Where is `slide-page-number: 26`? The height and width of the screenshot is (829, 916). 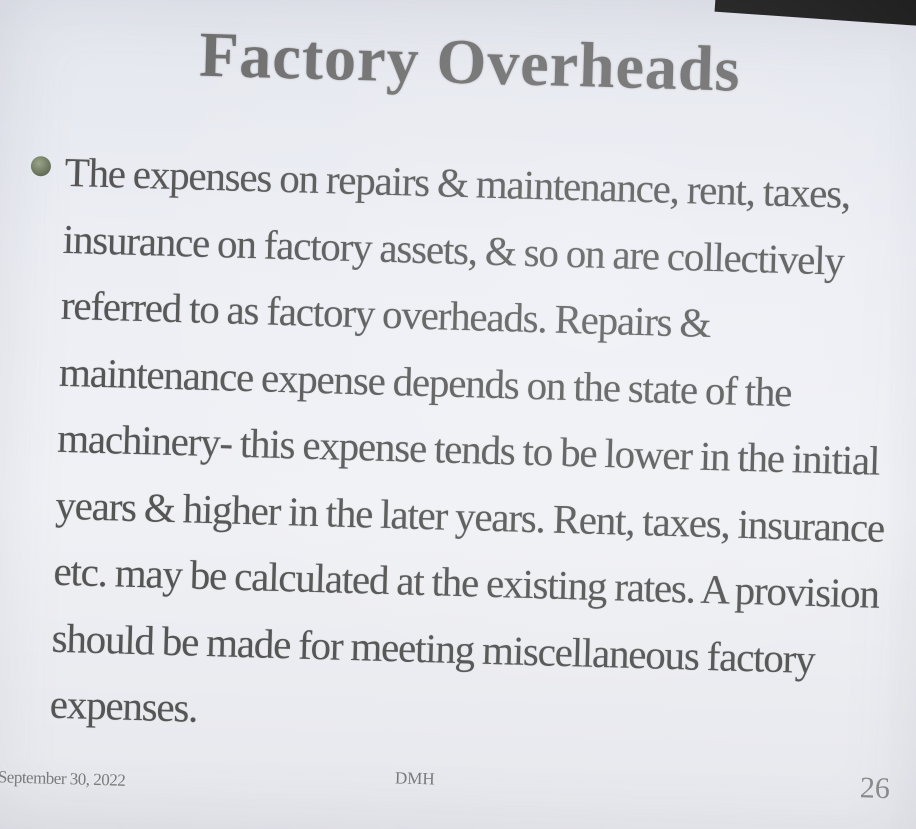 slide-page-number: 26 is located at coordinates (875, 788).